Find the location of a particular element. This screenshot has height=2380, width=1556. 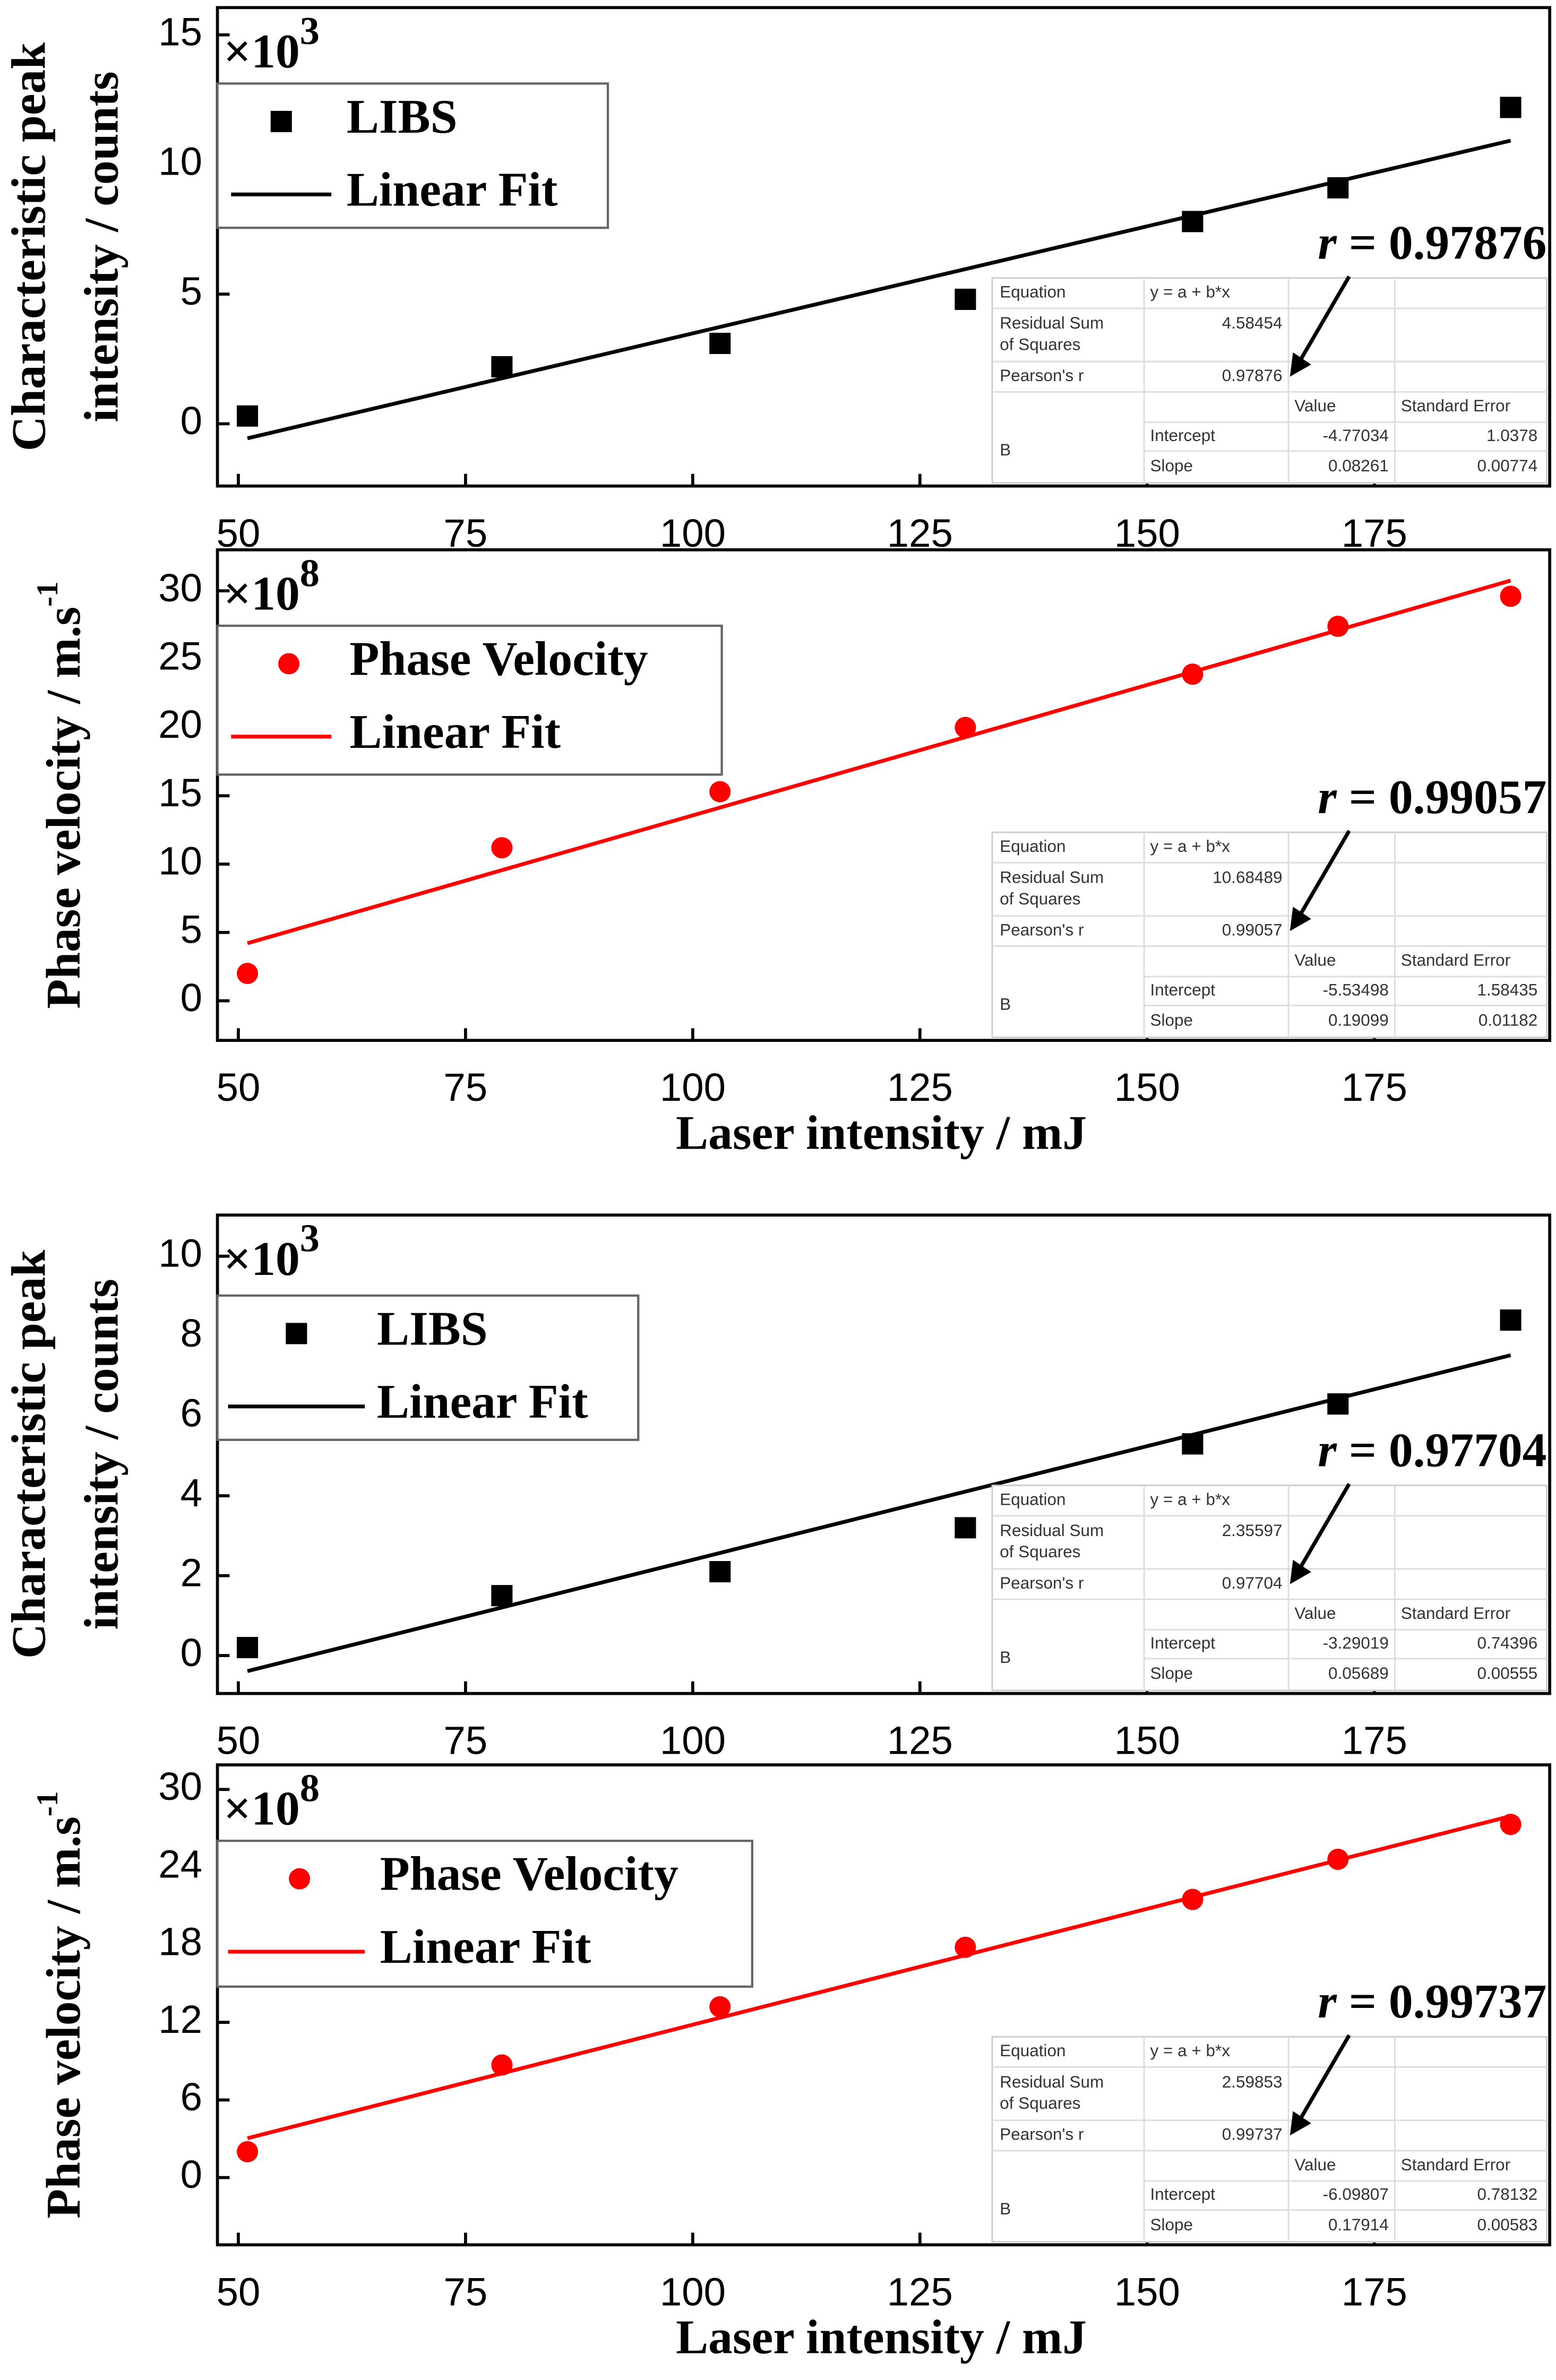

y-axis-label-text: Phase velocity / m.s is located at coordinates (63, 2017).